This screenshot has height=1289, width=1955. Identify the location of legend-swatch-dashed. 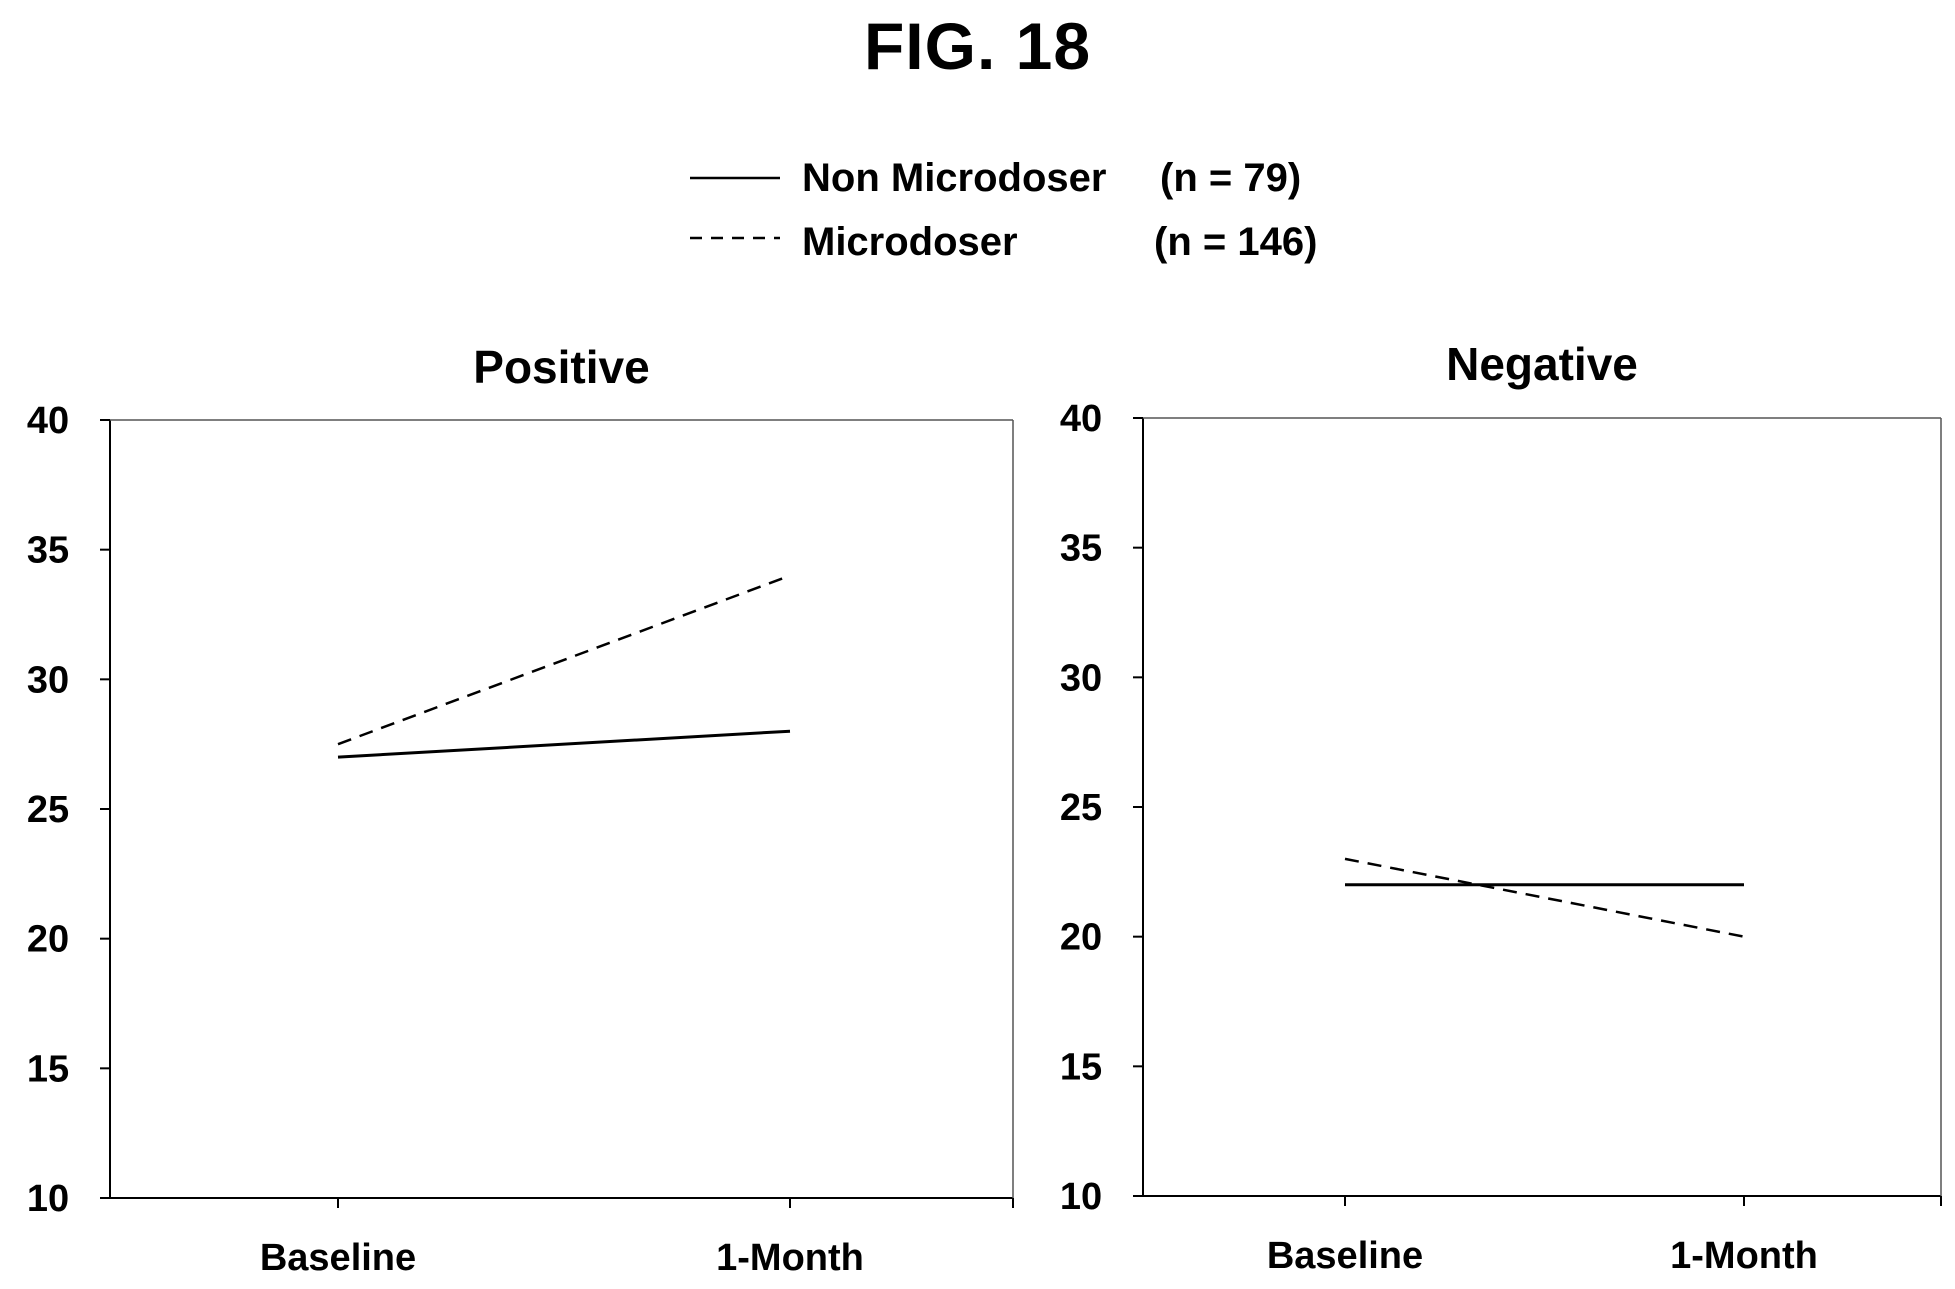
(735, 238).